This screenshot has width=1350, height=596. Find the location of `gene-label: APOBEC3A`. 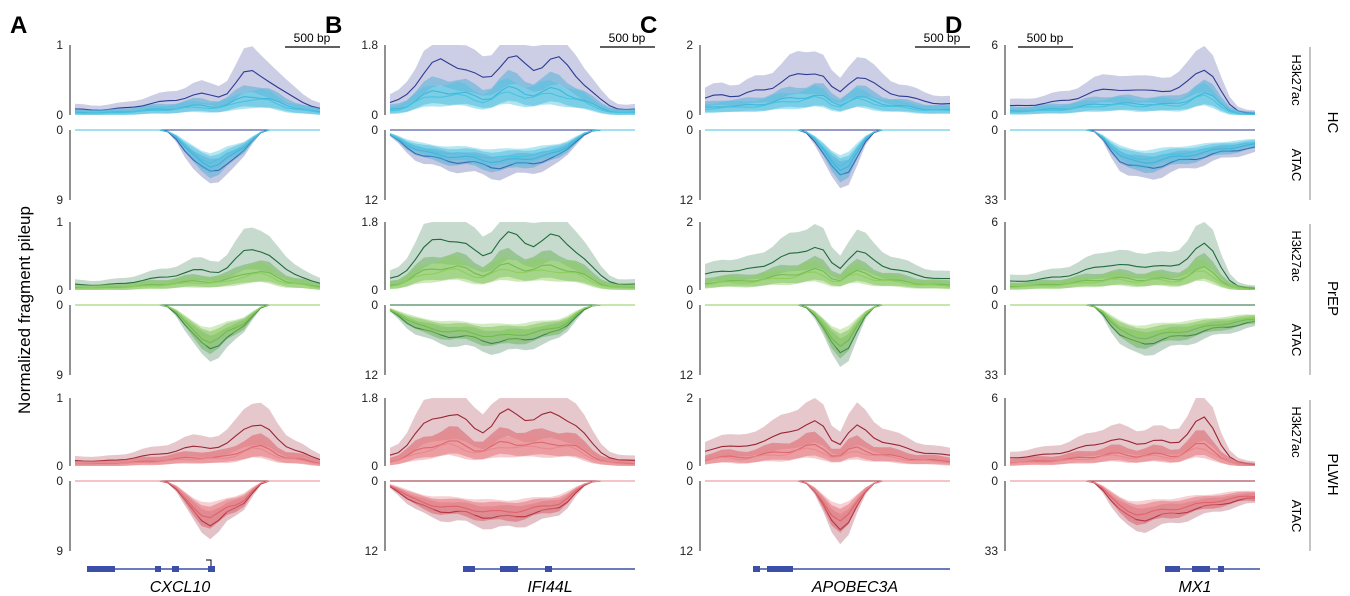

gene-label: APOBEC3A is located at coordinates (854, 587).